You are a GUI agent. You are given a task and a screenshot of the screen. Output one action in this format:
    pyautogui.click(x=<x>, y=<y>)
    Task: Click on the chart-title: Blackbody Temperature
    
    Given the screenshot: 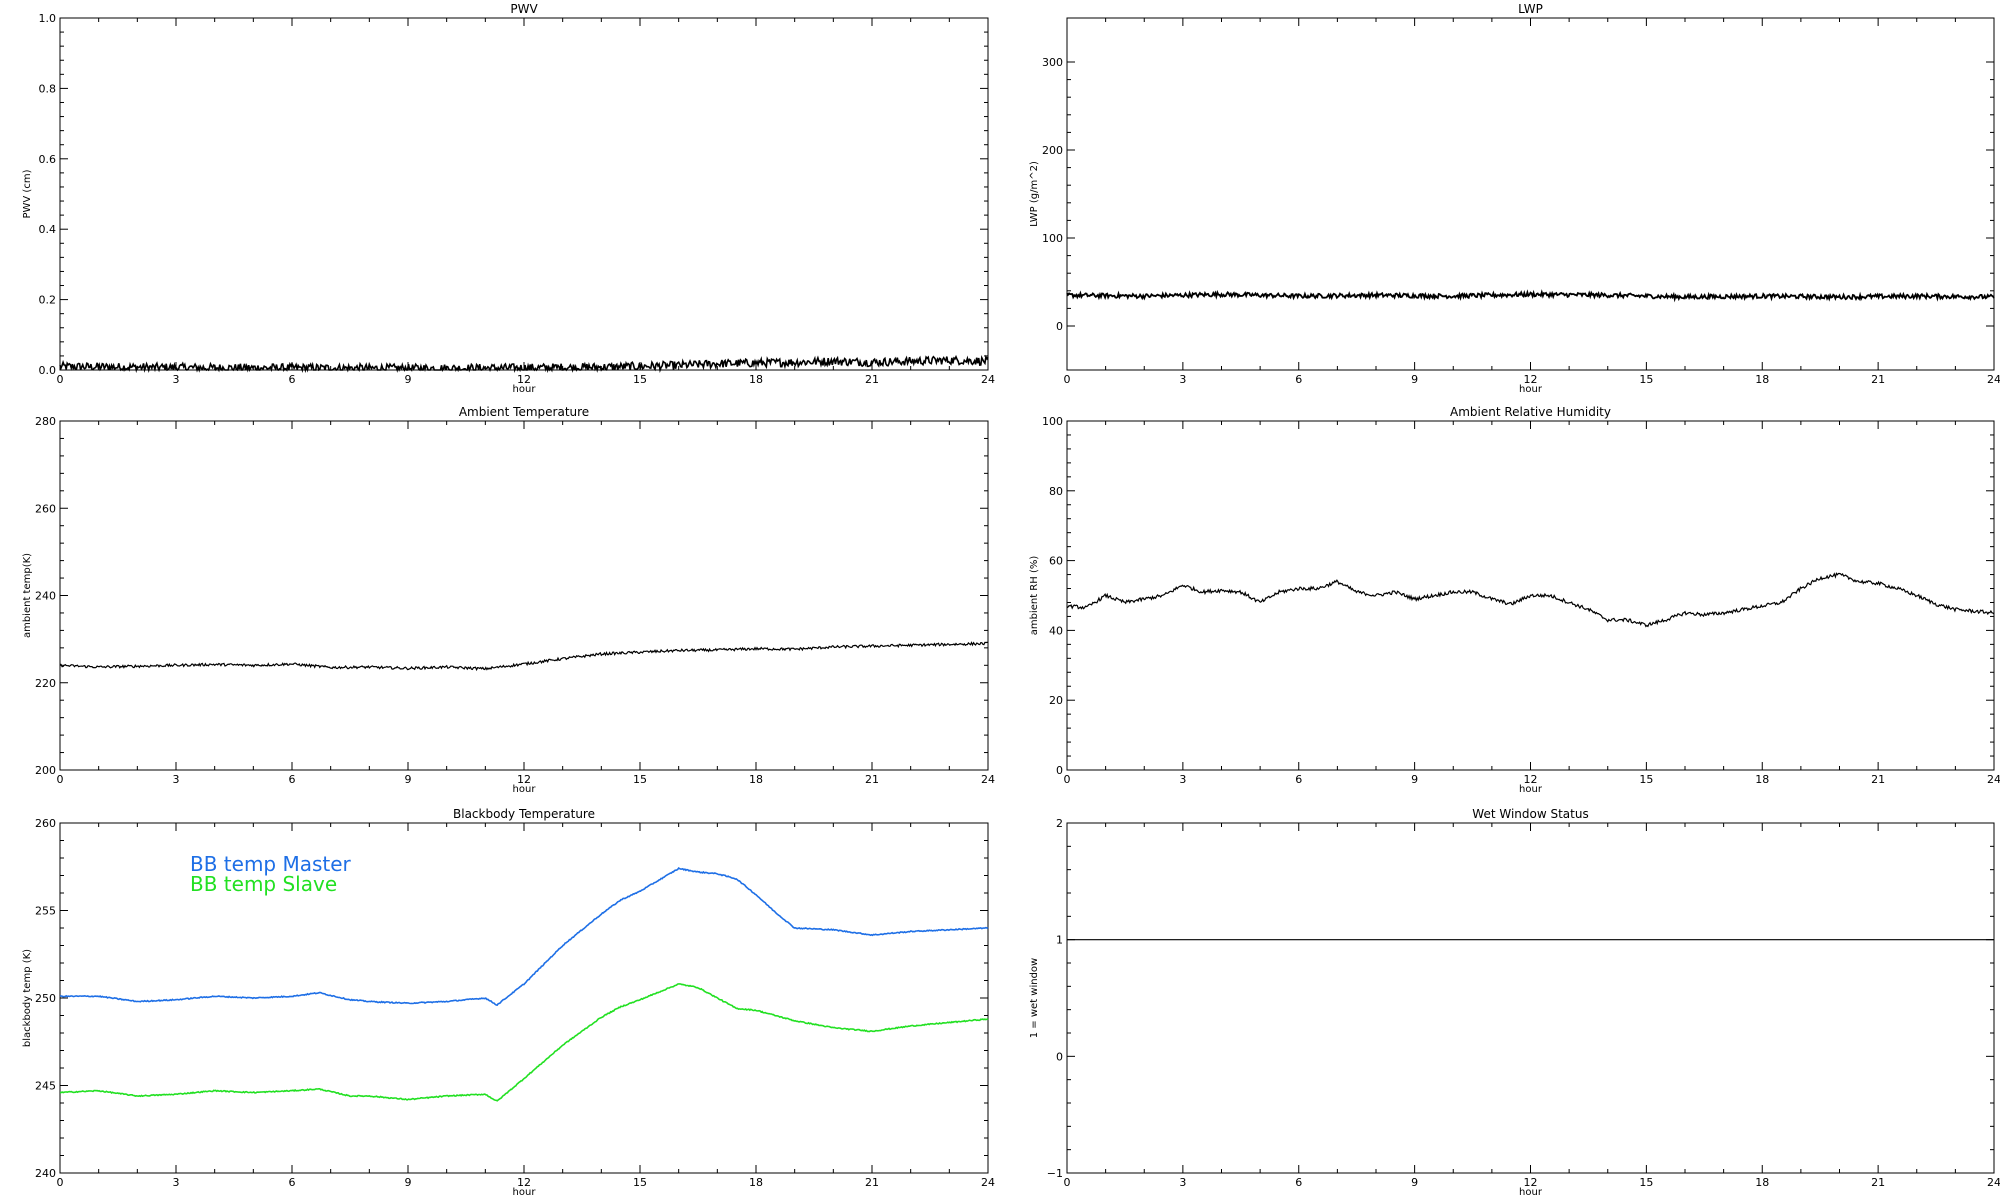 What is the action you would take?
    pyautogui.click(x=524, y=814)
    